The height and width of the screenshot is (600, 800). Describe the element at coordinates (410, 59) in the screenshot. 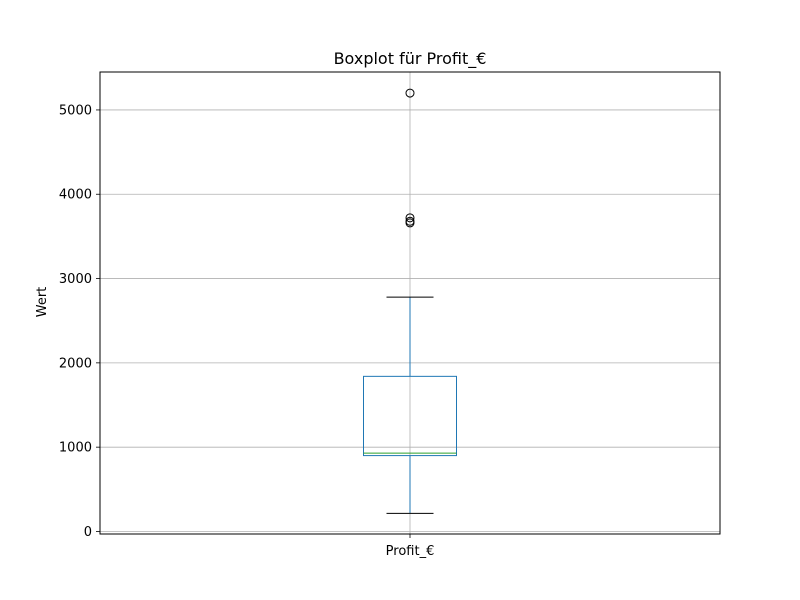

I see `chart-title: Boxplot für Profit_€` at that location.